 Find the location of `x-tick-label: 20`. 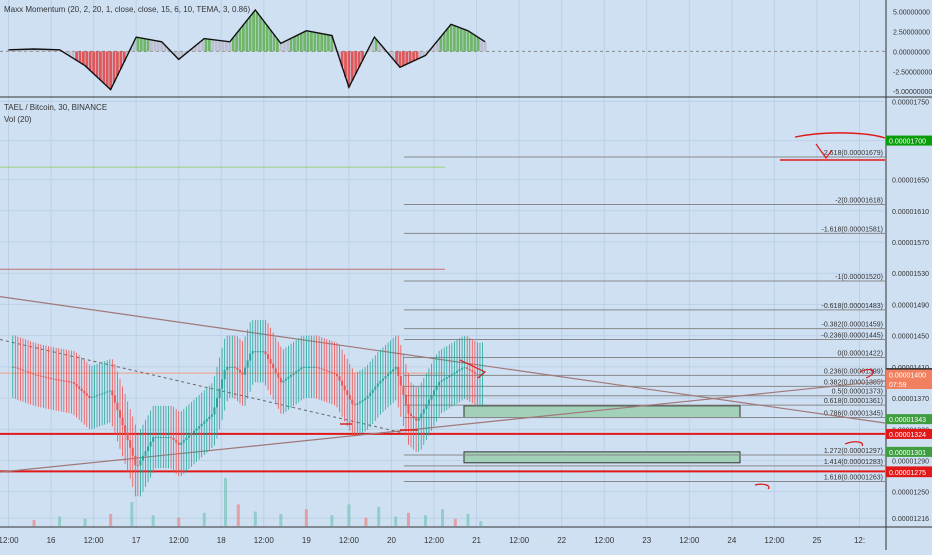

x-tick-label: 20 is located at coordinates (391, 540).